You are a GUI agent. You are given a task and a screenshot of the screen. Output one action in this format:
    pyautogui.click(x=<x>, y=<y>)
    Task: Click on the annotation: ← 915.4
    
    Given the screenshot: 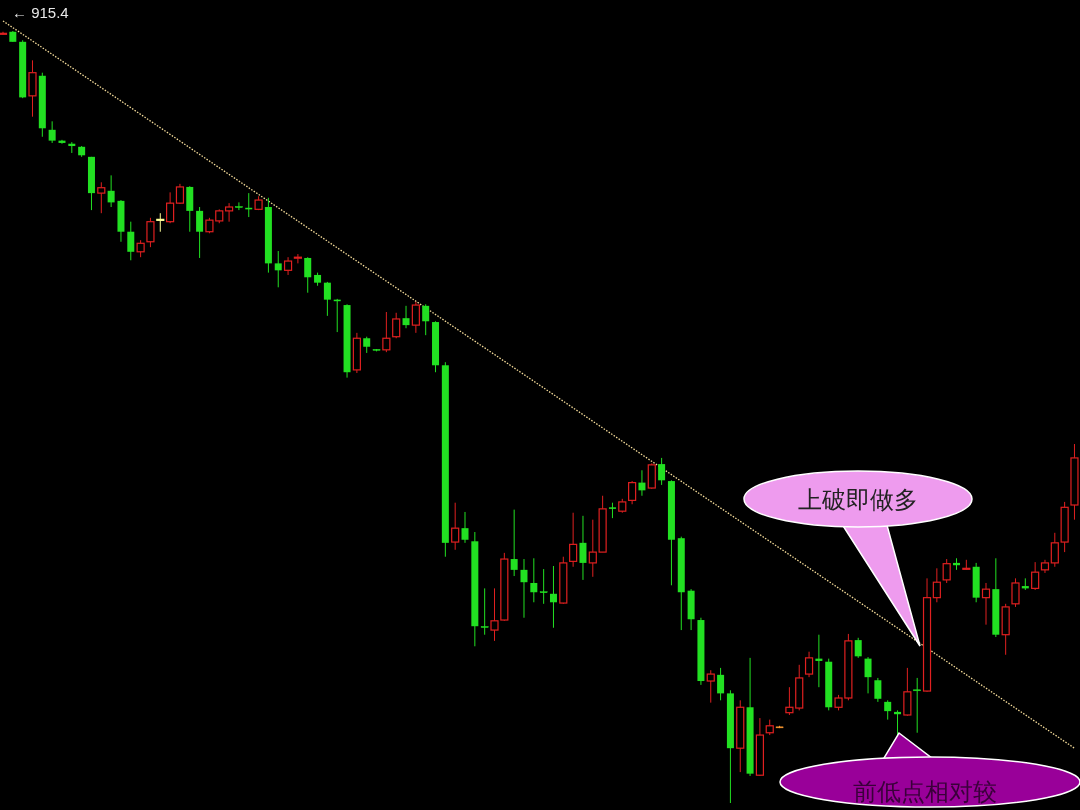 What is the action you would take?
    pyautogui.click(x=40, y=12)
    